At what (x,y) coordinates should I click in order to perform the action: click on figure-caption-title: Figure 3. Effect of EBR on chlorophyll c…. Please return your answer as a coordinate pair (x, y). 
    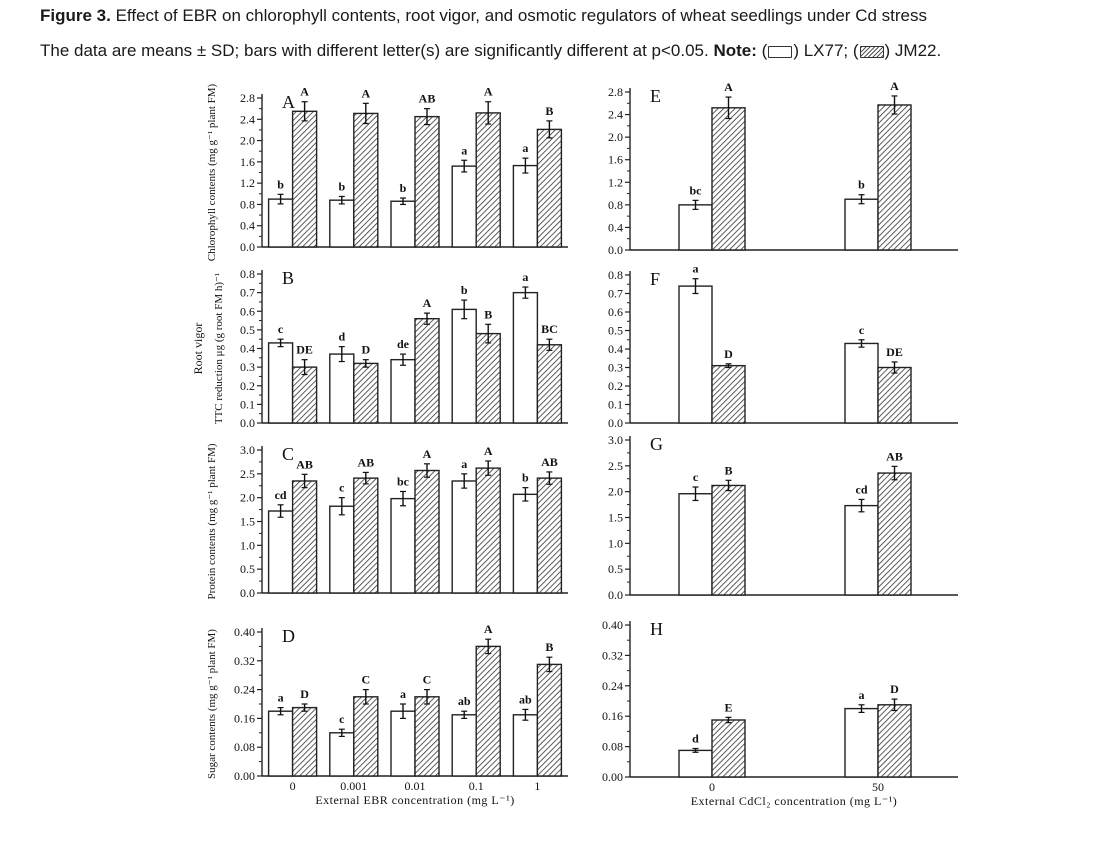
    Looking at the image, I should click on (483, 16).